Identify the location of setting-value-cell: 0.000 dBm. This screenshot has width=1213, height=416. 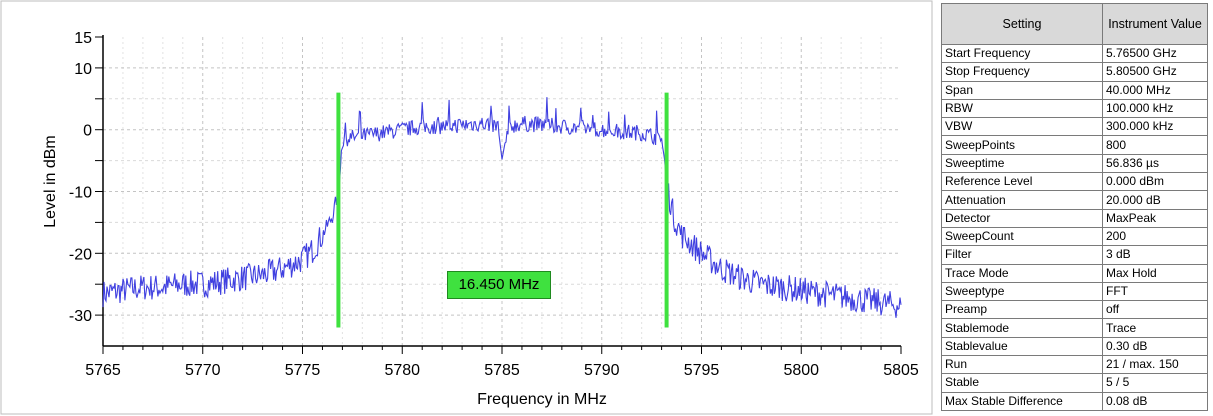
(1155, 182).